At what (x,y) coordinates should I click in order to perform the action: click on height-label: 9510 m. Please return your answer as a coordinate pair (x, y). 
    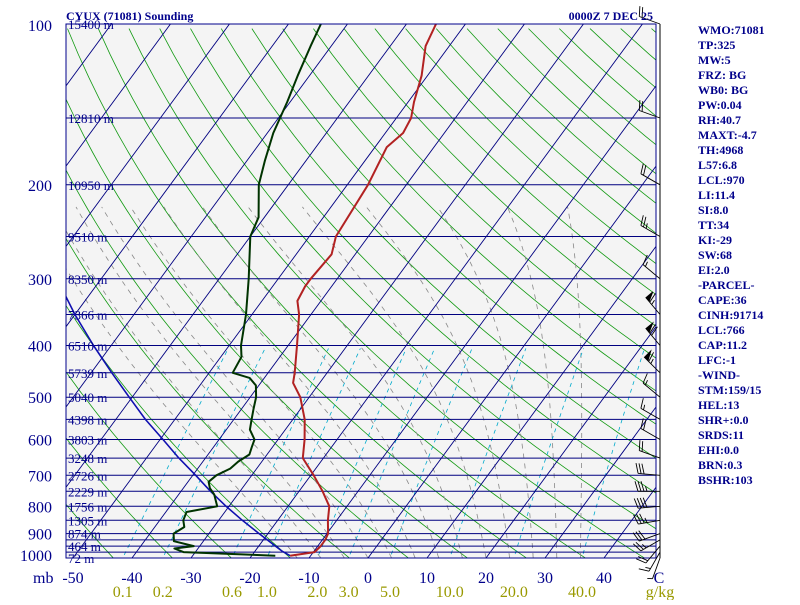
    Looking at the image, I should click on (87, 237).